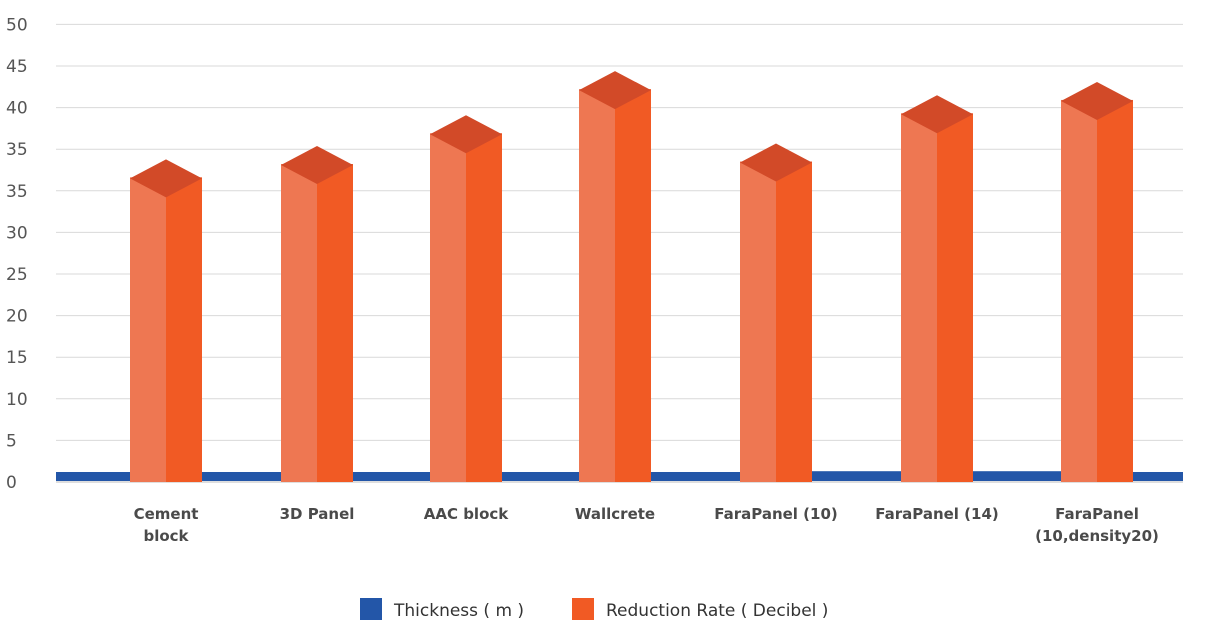 This screenshot has width=1210, height=624. What do you see at coordinates (17, 25) in the screenshot?
I see `y-tick-label: 50` at bounding box center [17, 25].